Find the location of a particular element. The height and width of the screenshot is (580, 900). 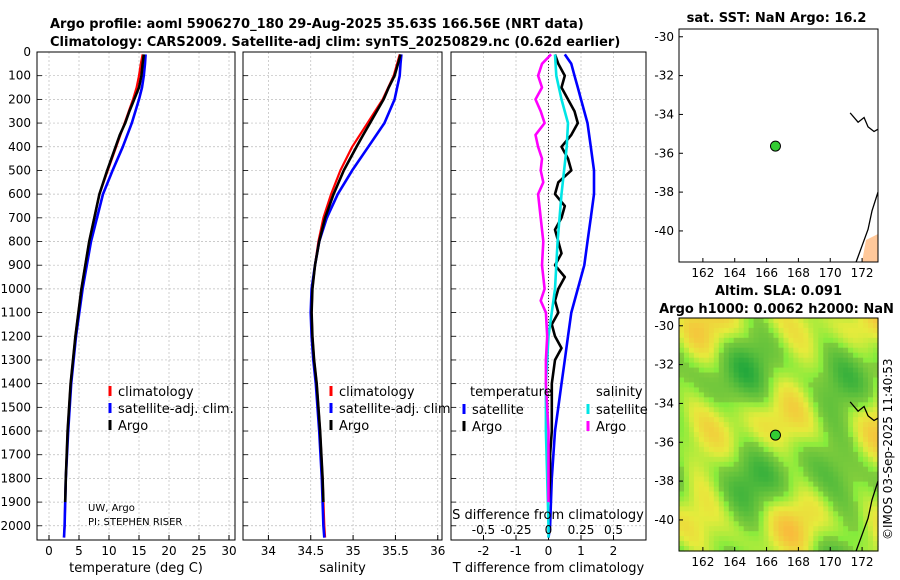

xtick-label: -2 is located at coordinates (484, 551).